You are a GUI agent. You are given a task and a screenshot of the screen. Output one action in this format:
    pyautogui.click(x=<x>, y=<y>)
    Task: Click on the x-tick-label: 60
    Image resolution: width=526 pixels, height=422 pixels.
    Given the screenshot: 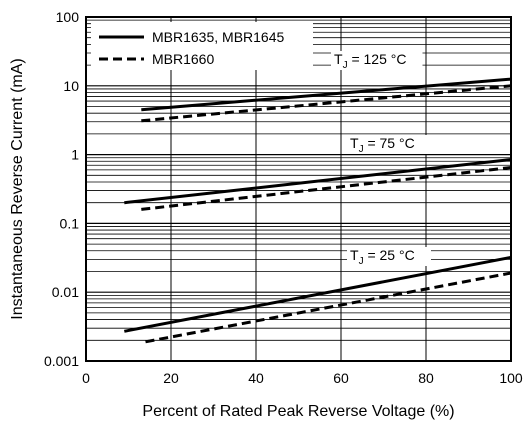 What is the action you would take?
    pyautogui.click(x=341, y=378)
    